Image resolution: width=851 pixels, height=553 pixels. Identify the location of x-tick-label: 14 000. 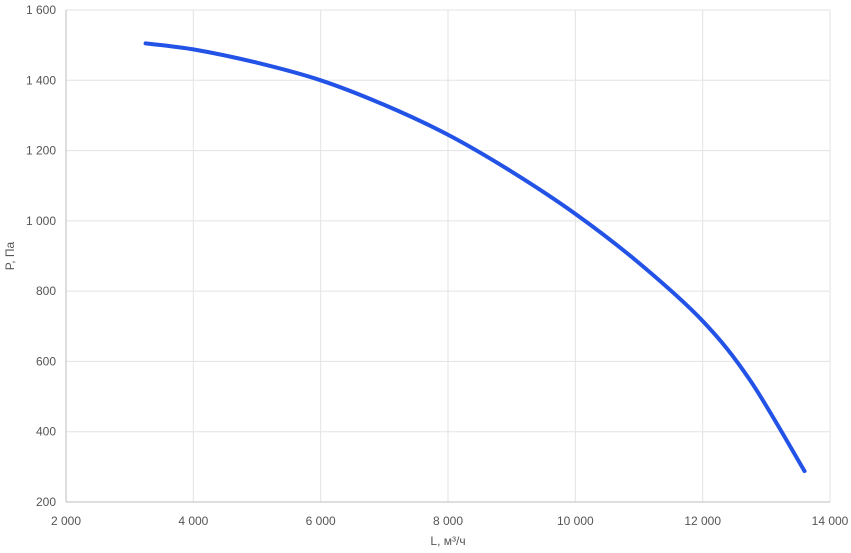
(830, 521).